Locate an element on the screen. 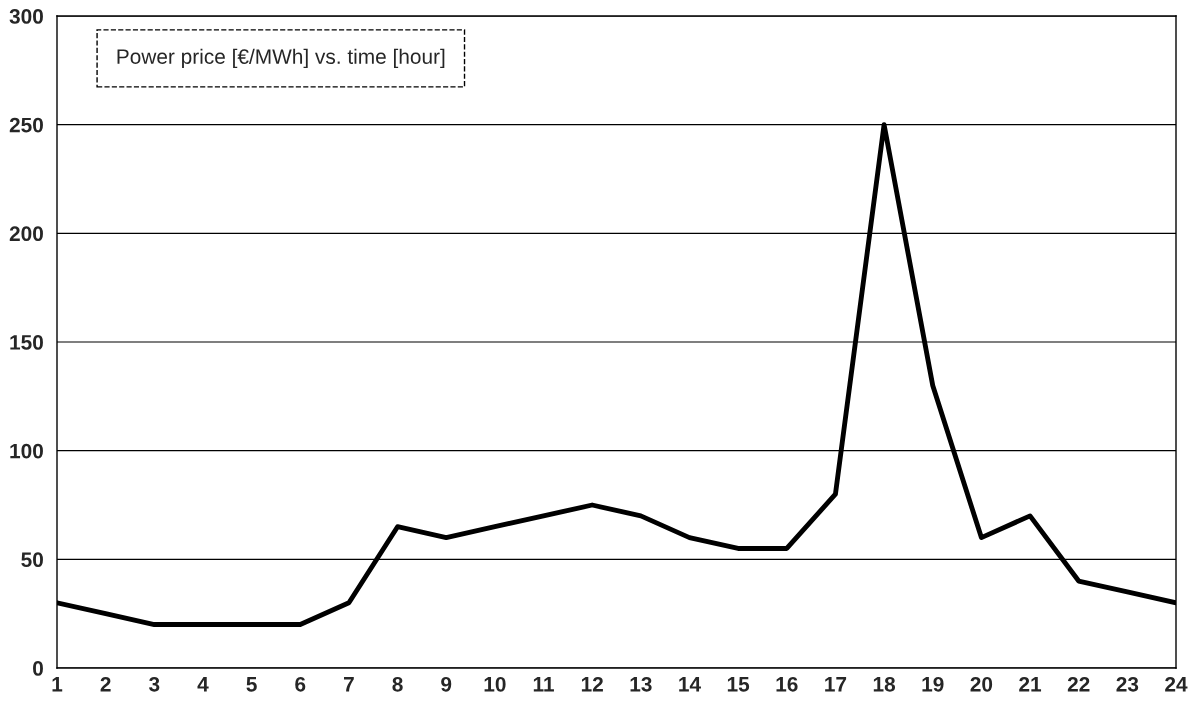 Image resolution: width=1202 pixels, height=715 pixels. y-tick-label: 50 is located at coordinates (32, 560).